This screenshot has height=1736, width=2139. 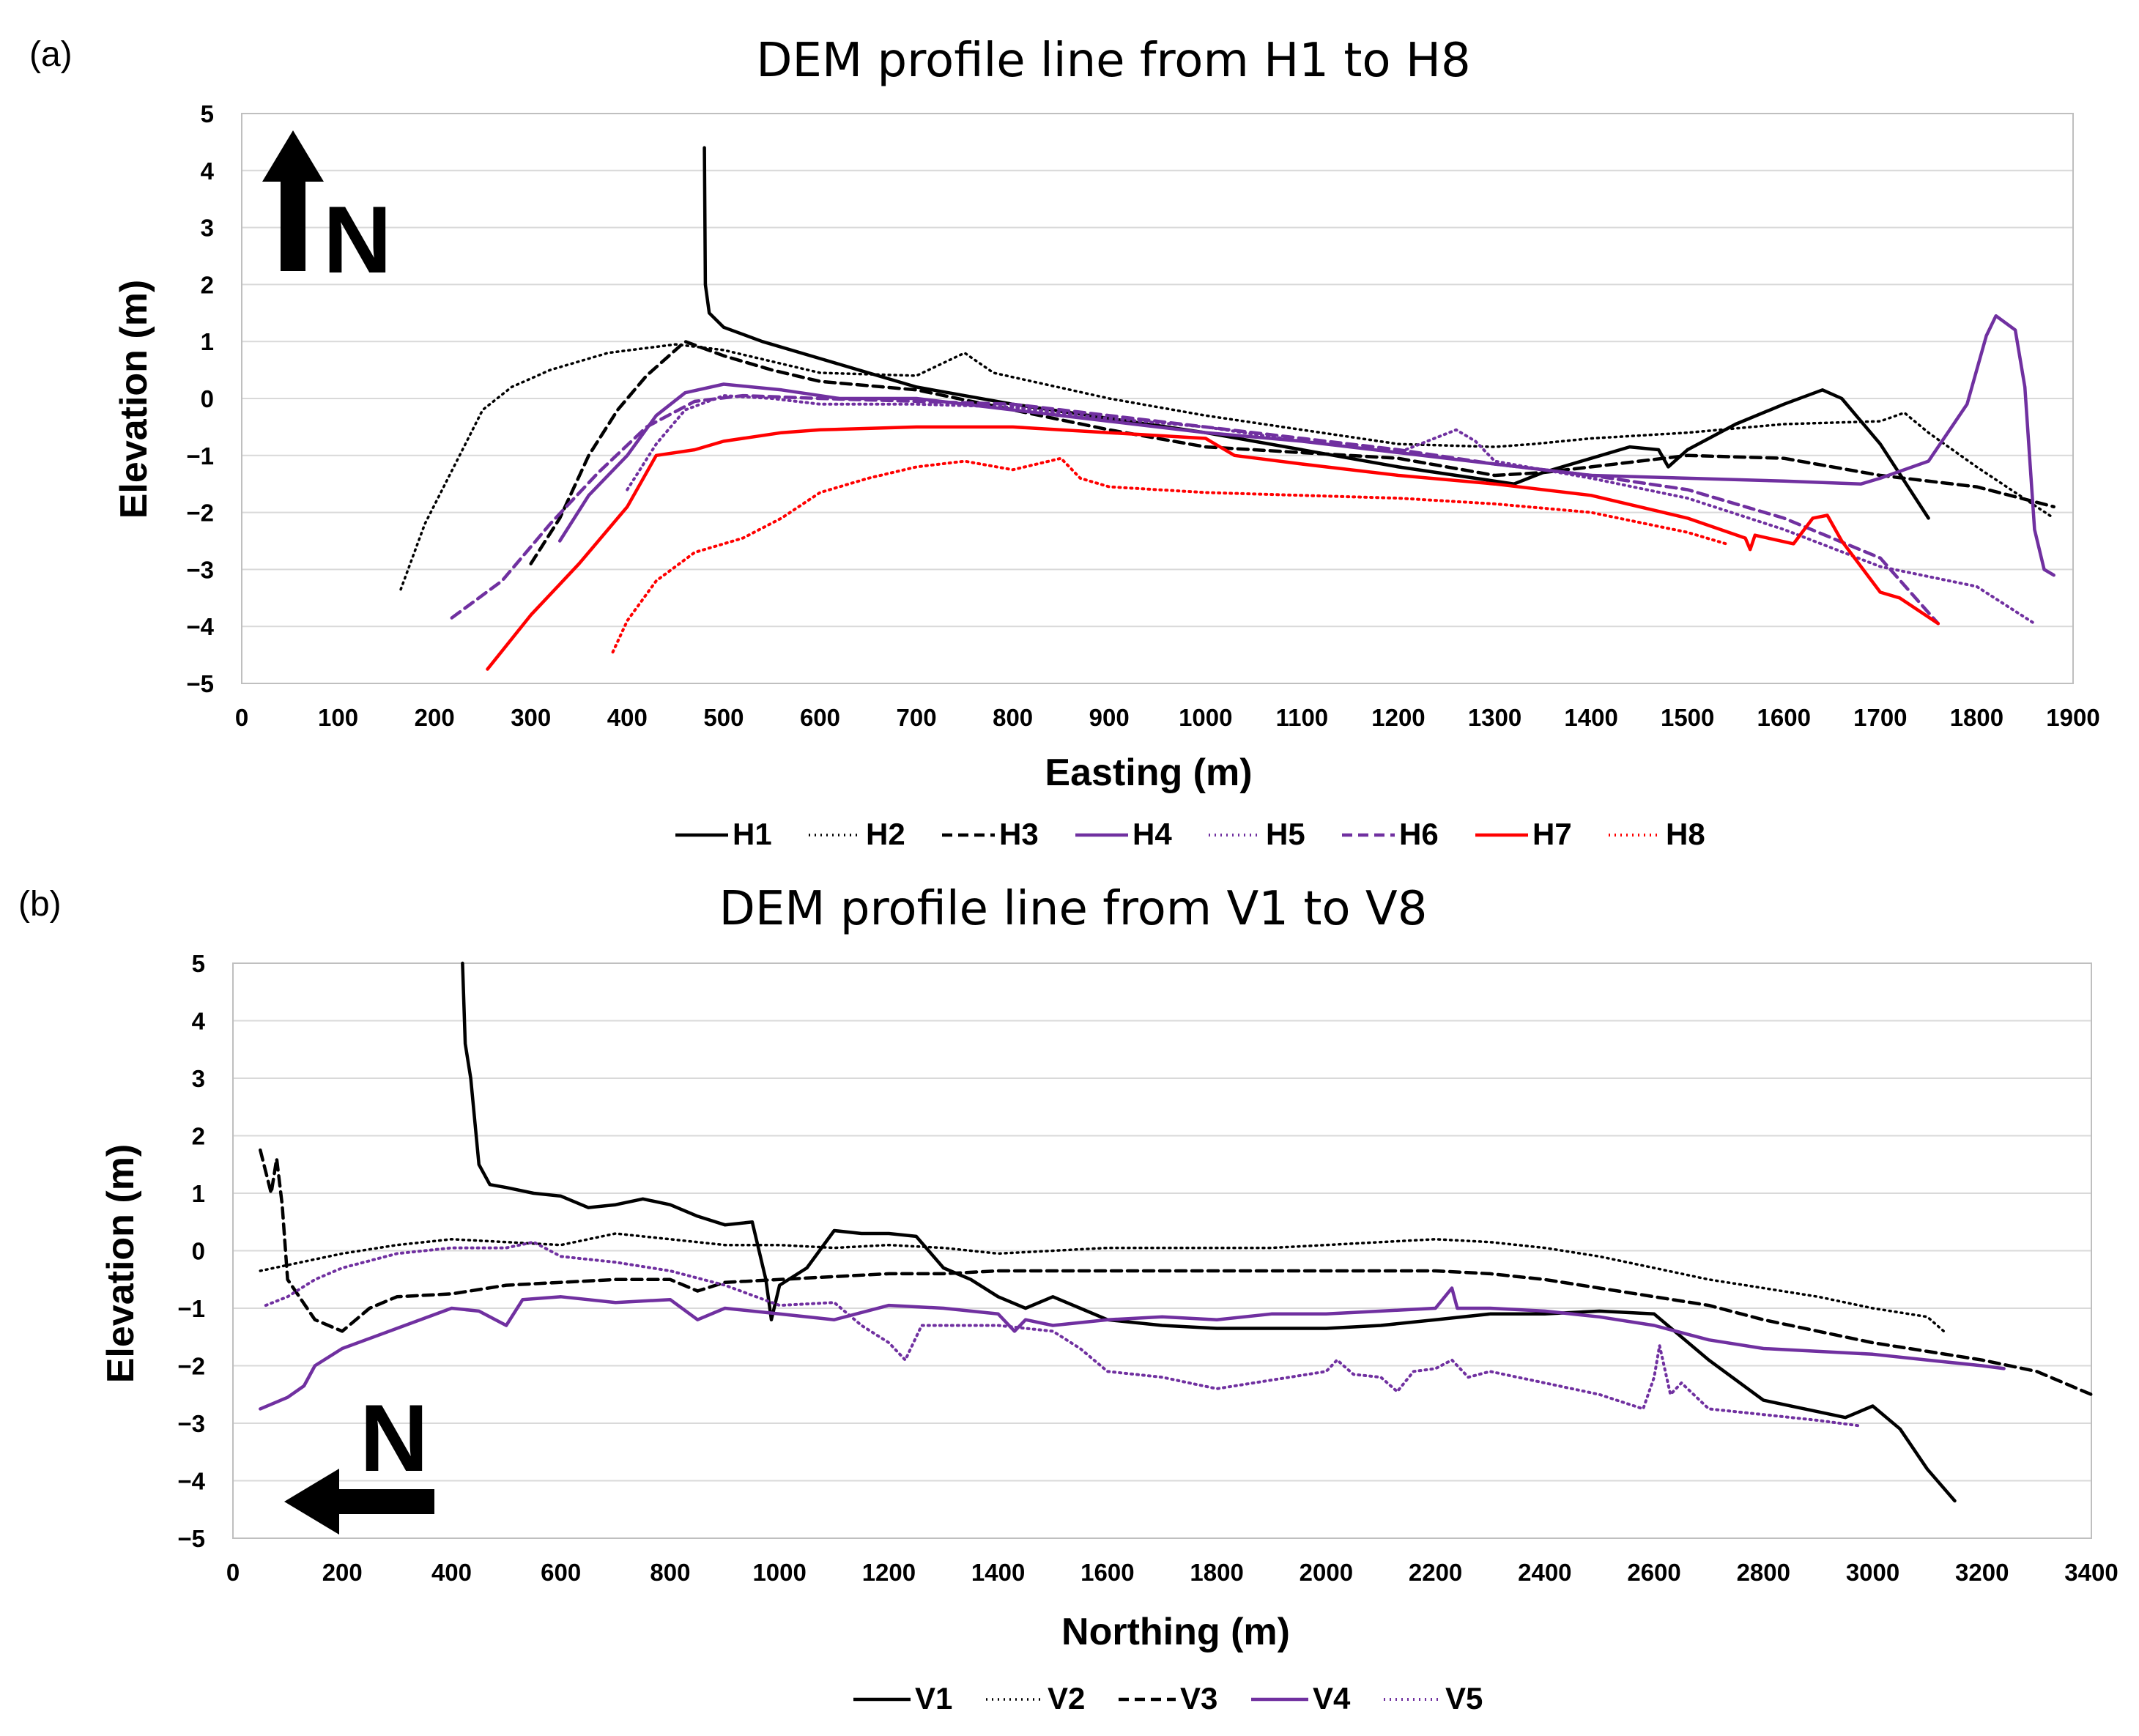 What do you see at coordinates (1303, 717) in the screenshot?
I see `x-tick-label: 1100` at bounding box center [1303, 717].